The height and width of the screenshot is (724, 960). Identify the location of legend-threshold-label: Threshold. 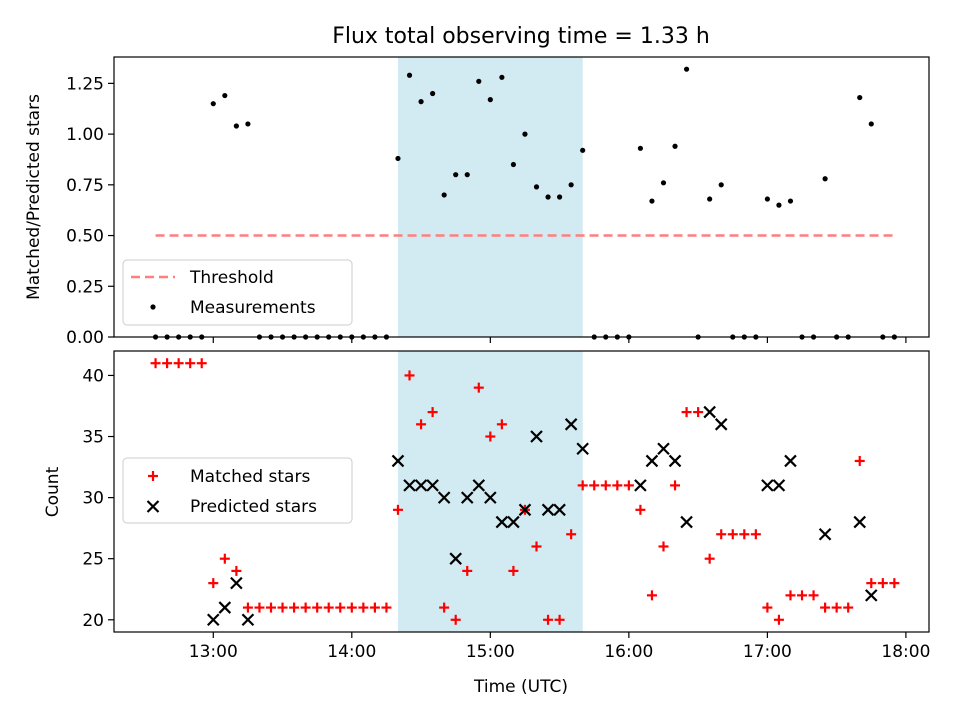
(231, 278).